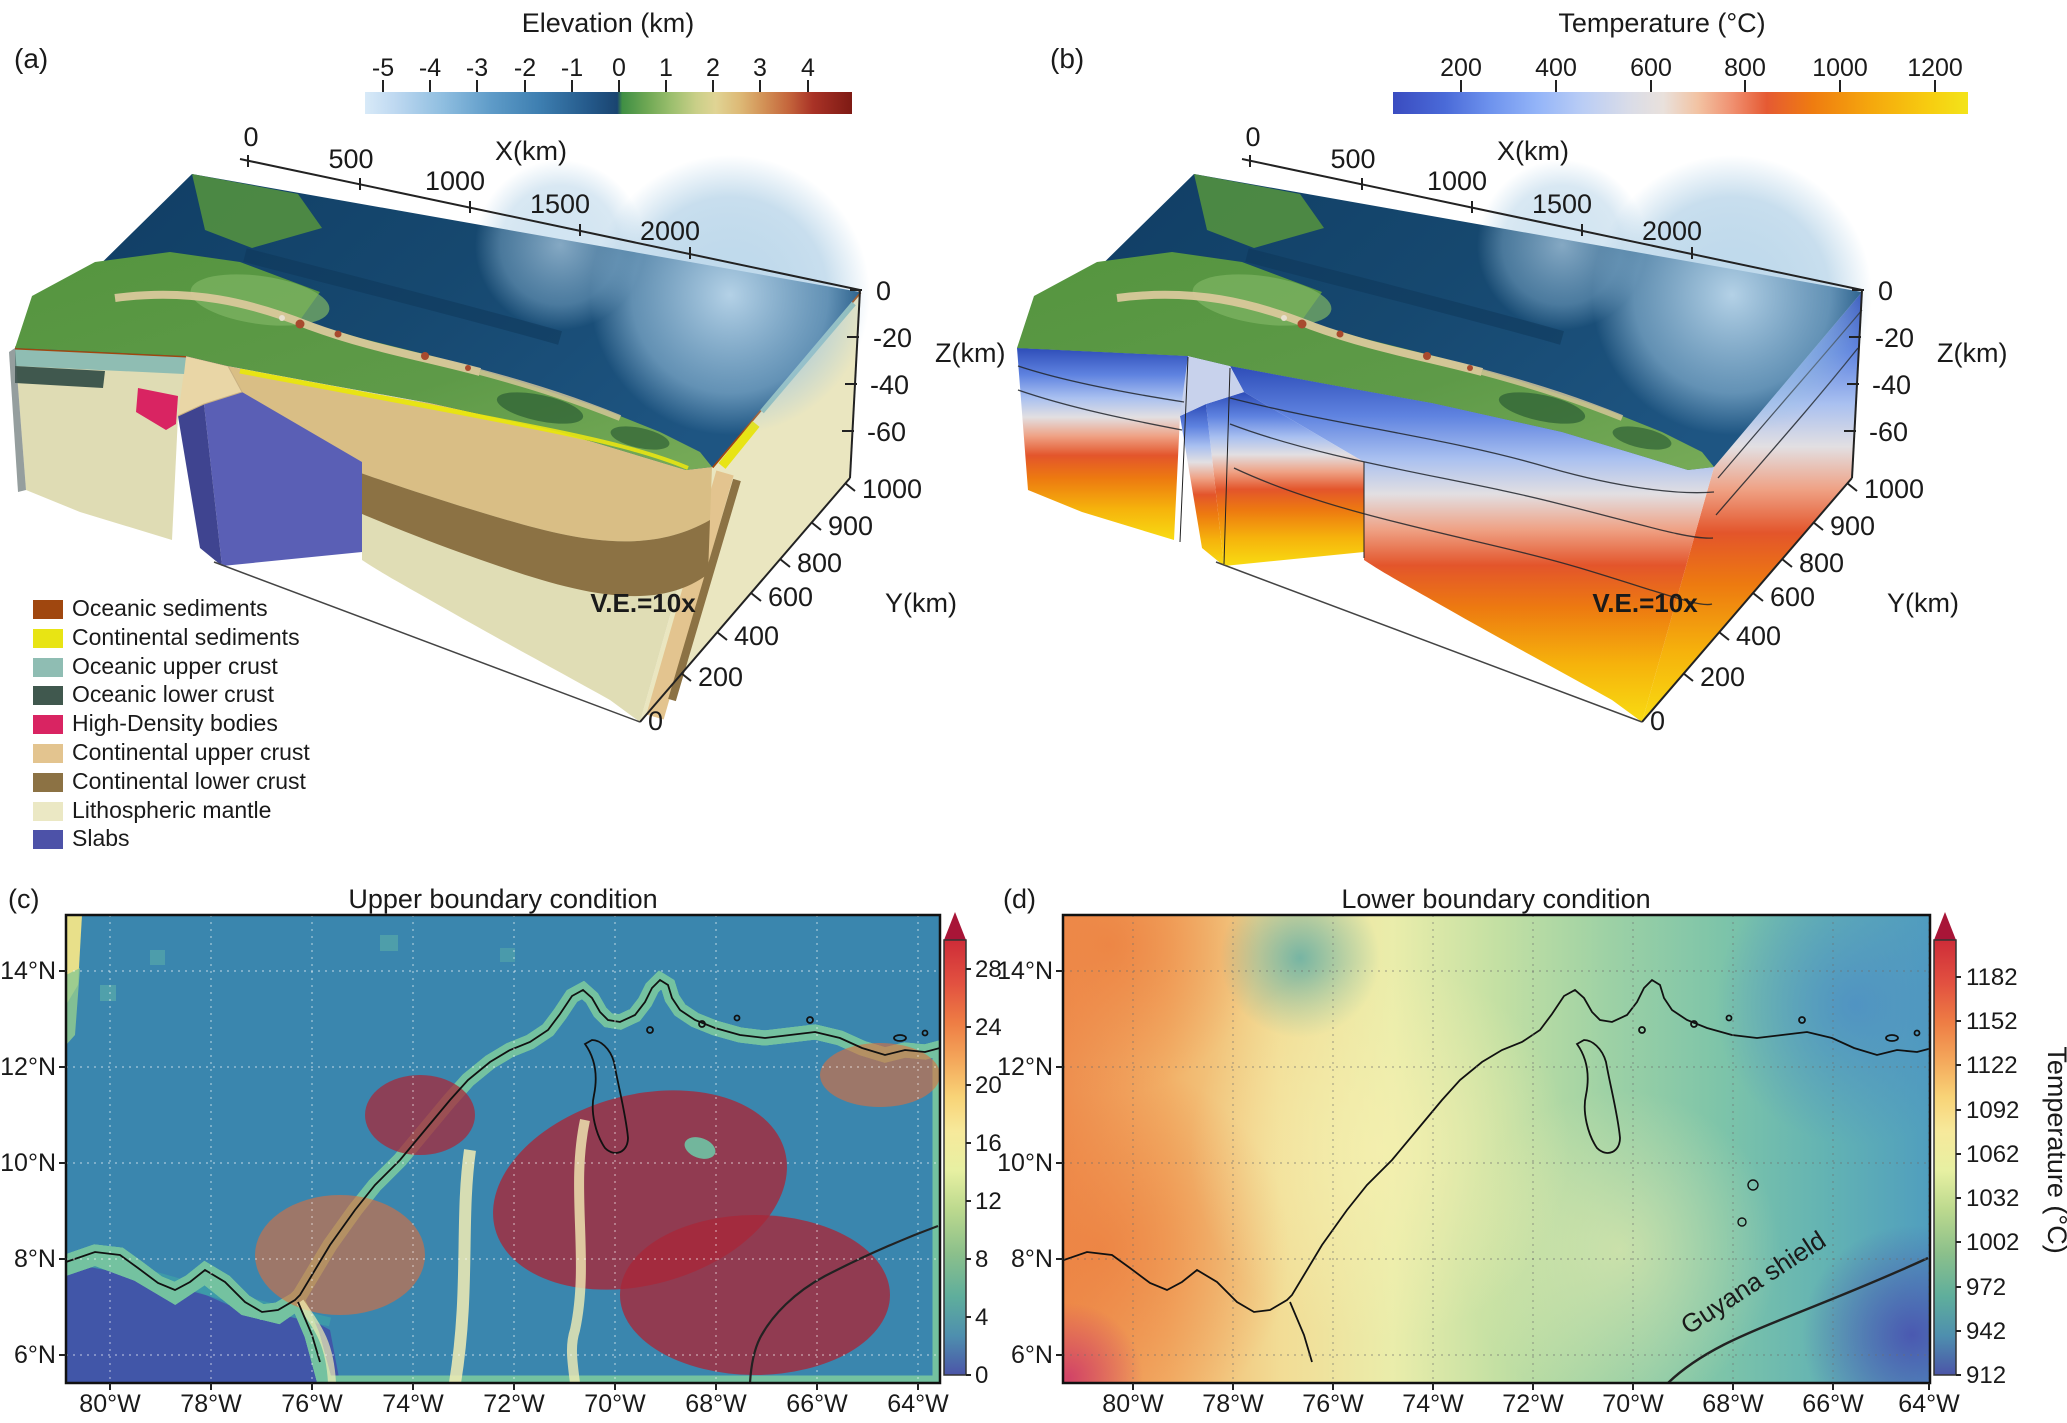 Image resolution: width=2067 pixels, height=1423 pixels. Describe the element at coordinates (1461, 68) in the screenshot. I see `colorbar-tick-label: 200` at that location.